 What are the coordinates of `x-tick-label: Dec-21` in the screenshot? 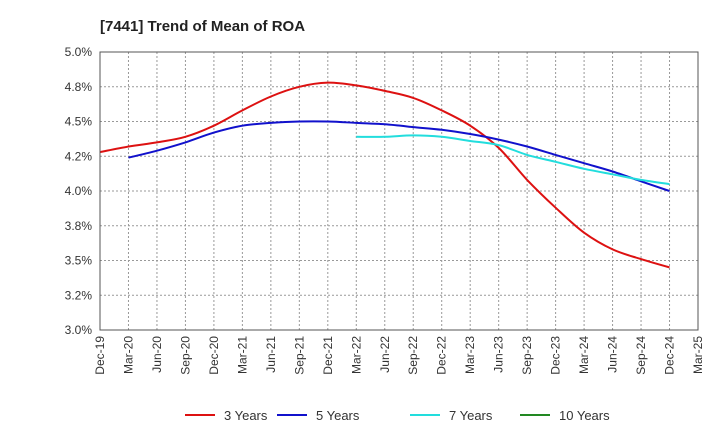 It's located at (328, 355).